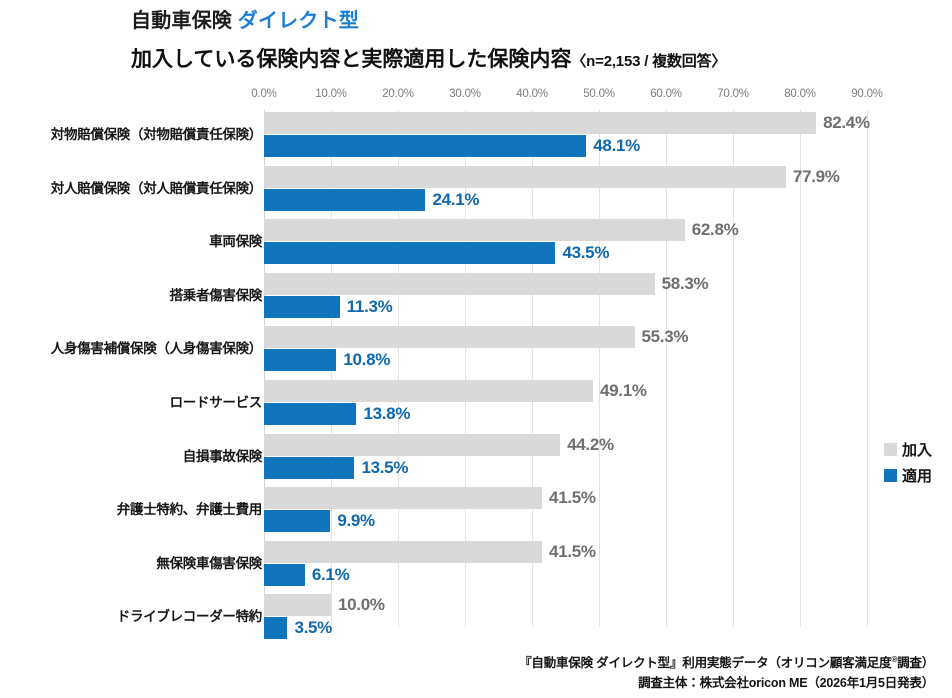 Image resolution: width=952 pixels, height=698 pixels. What do you see at coordinates (608, 306) in the screenshot?
I see `bar-group-applied: 11.3%` at bounding box center [608, 306].